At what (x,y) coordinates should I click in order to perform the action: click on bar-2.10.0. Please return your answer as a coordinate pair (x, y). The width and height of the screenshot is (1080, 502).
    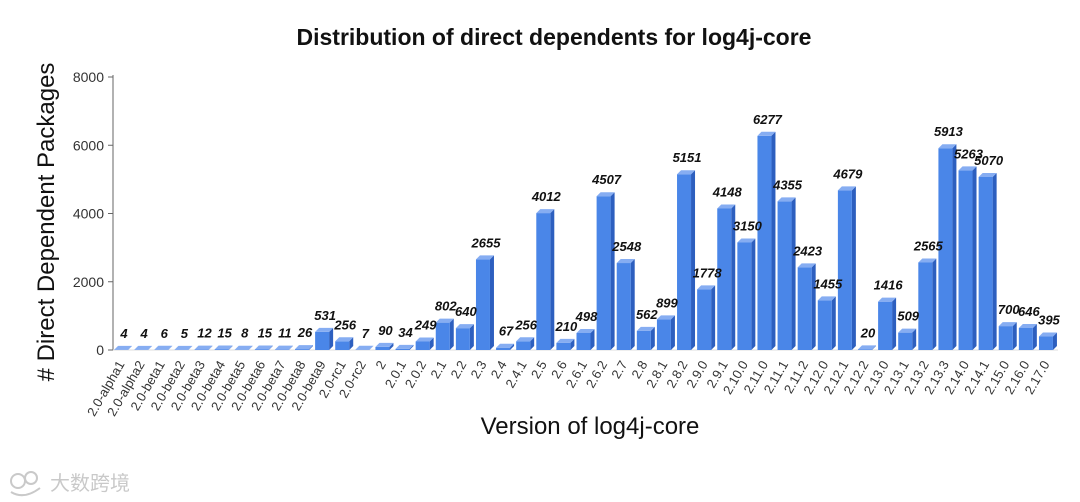
    Looking at the image, I should click on (746, 294).